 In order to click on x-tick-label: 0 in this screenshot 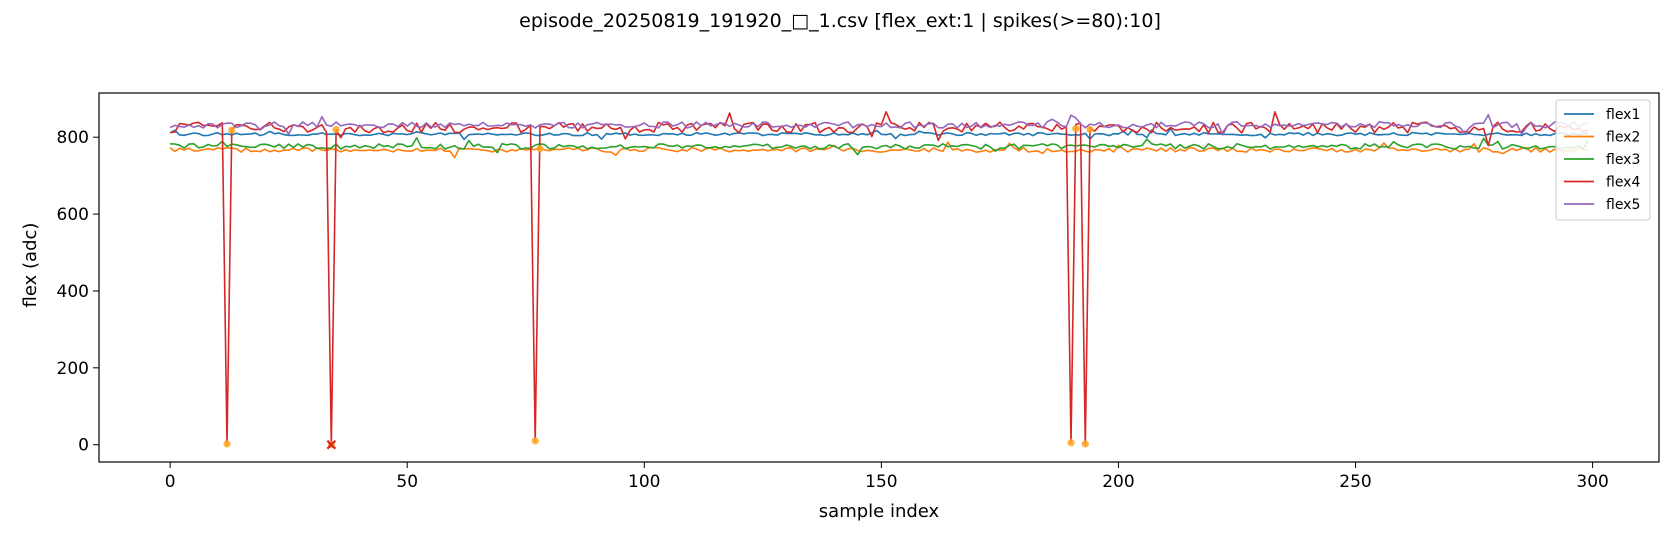, I will do `click(170, 482)`.